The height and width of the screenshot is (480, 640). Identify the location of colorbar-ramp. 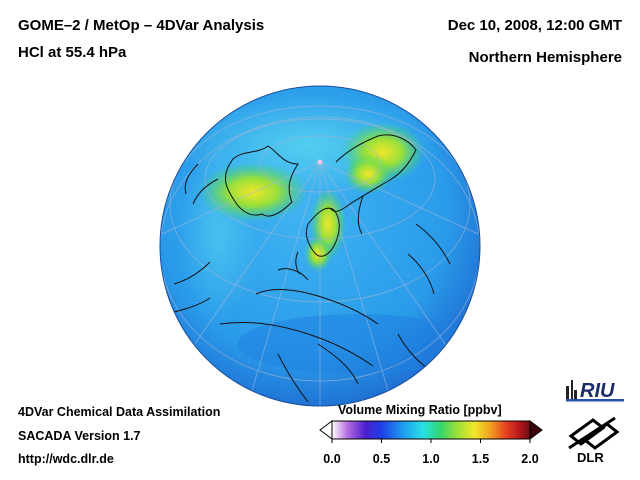
(431, 430).